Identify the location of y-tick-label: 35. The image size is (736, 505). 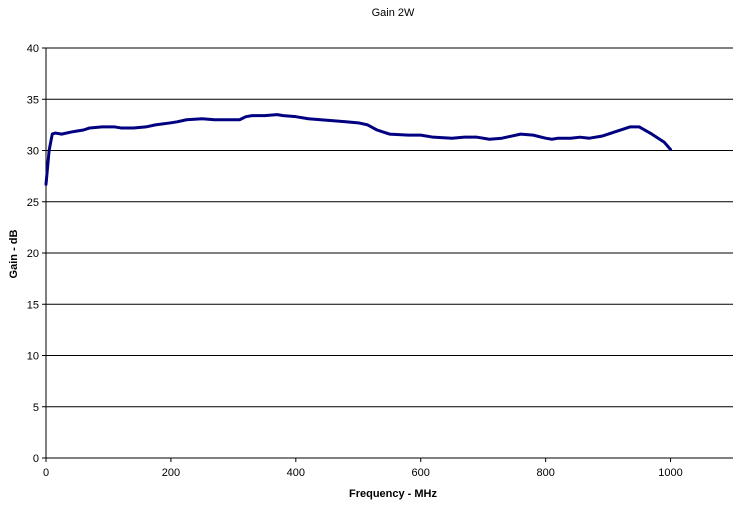
(33, 100).